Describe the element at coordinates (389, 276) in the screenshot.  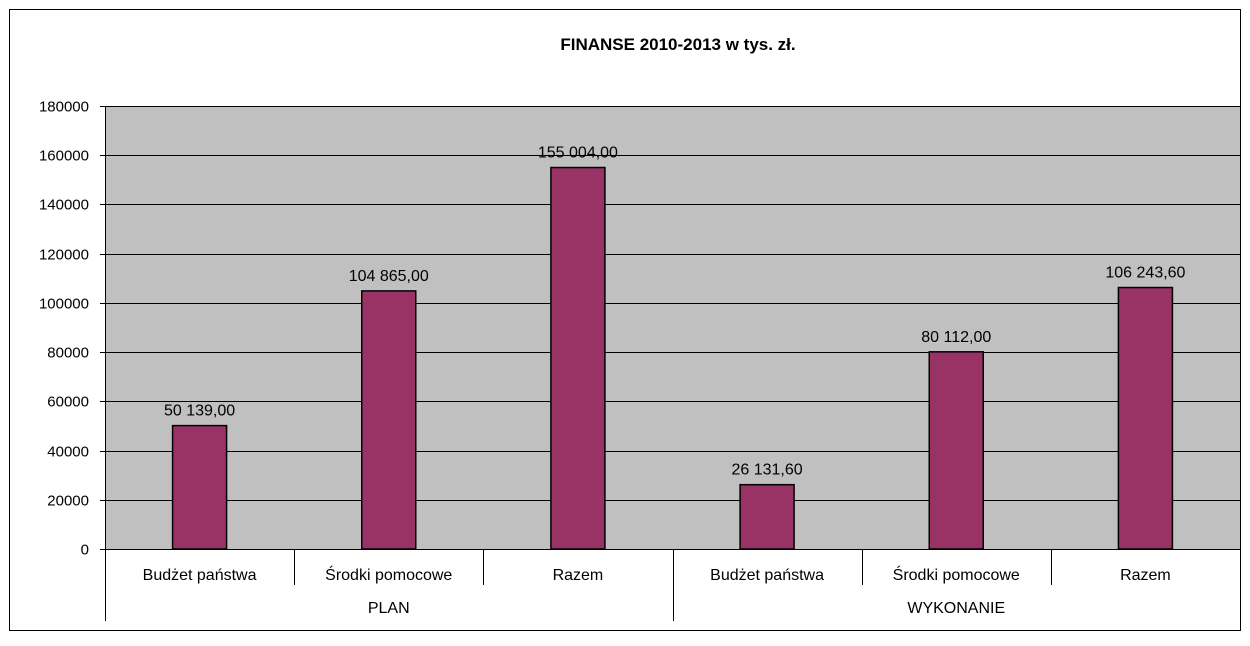
I see `data-label: 104 865,00` at that location.